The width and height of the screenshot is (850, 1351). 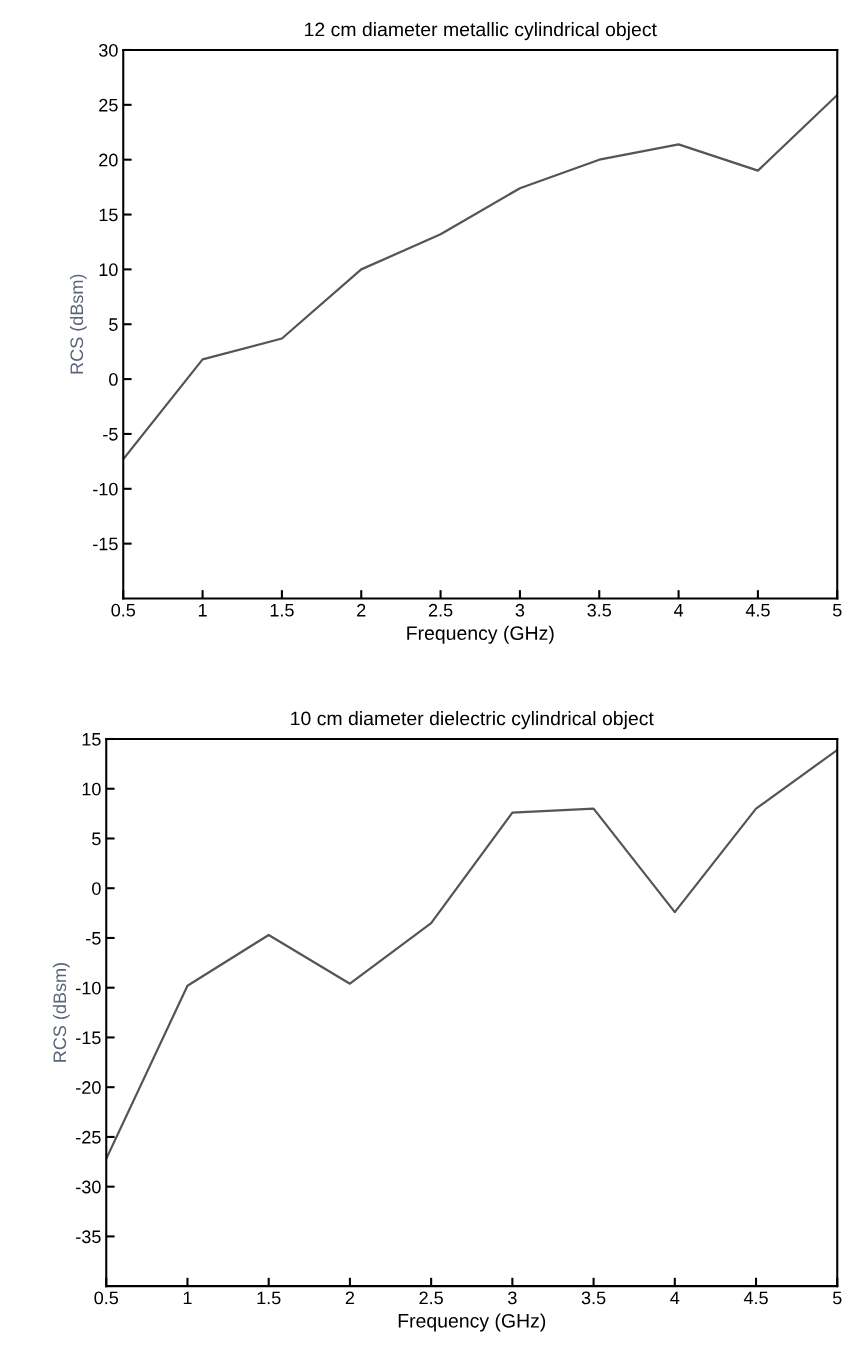 What do you see at coordinates (88, 1187) in the screenshot?
I see `y-tick-label: -30` at bounding box center [88, 1187].